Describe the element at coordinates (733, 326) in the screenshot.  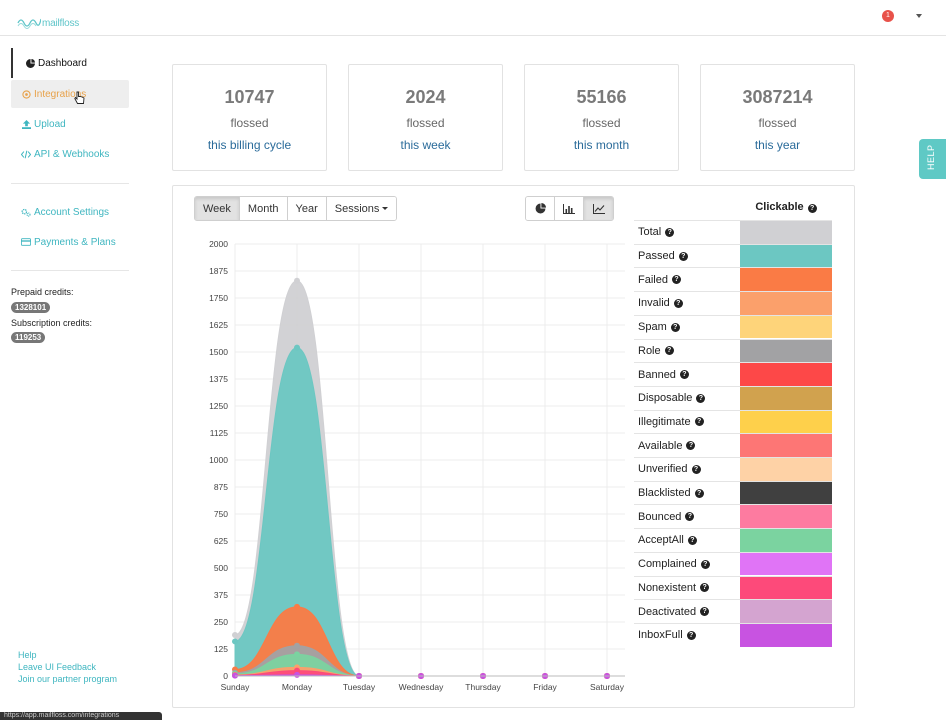
I see `legend-row-spam: Spam?` at that location.